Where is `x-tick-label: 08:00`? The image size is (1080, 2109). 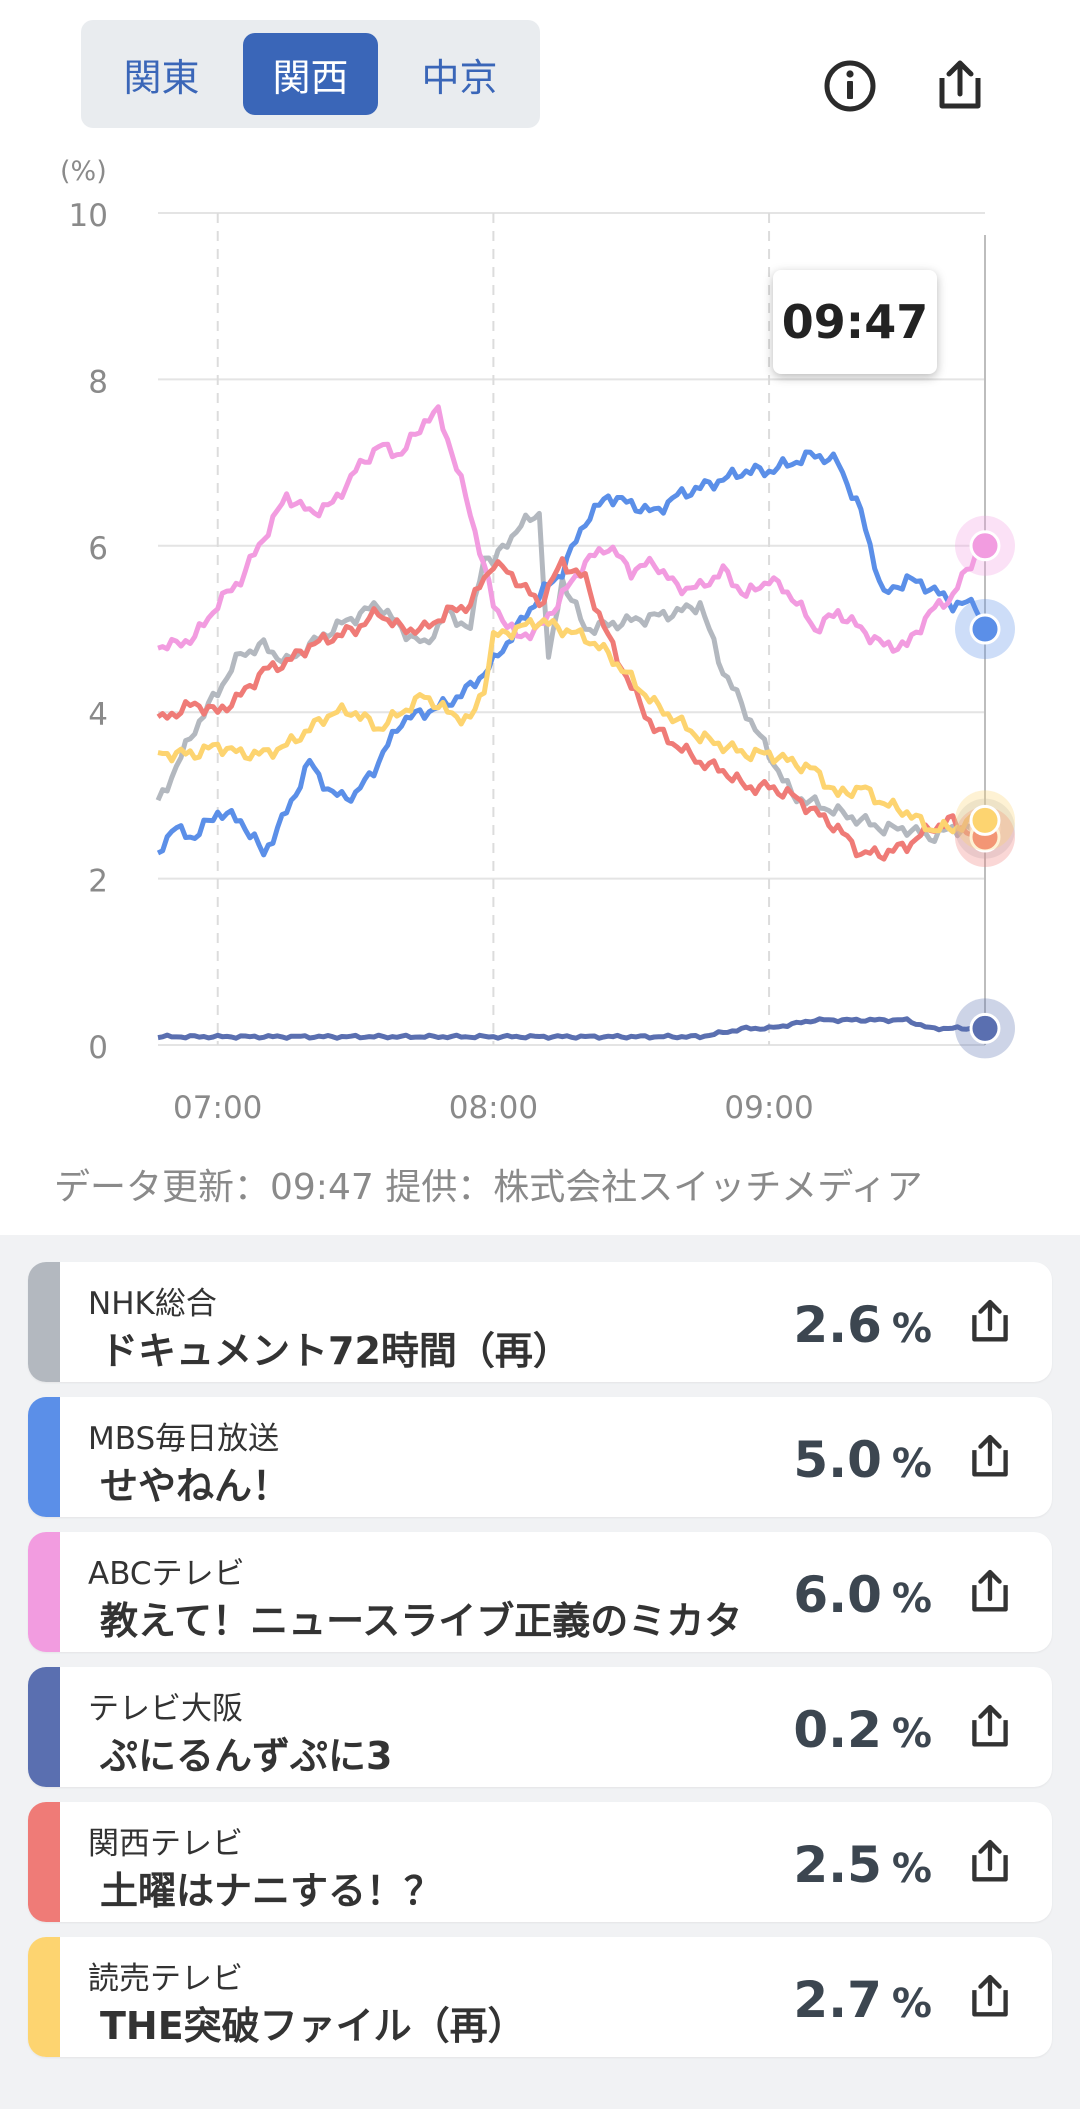
x-tick-label: 08:00 is located at coordinates (493, 1108).